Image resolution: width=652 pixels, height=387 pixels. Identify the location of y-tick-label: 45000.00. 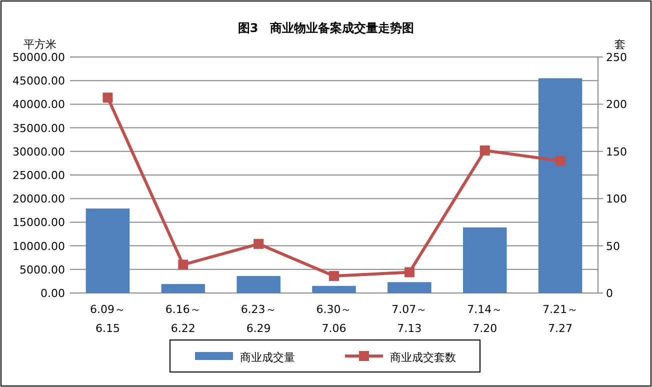
(38, 81).